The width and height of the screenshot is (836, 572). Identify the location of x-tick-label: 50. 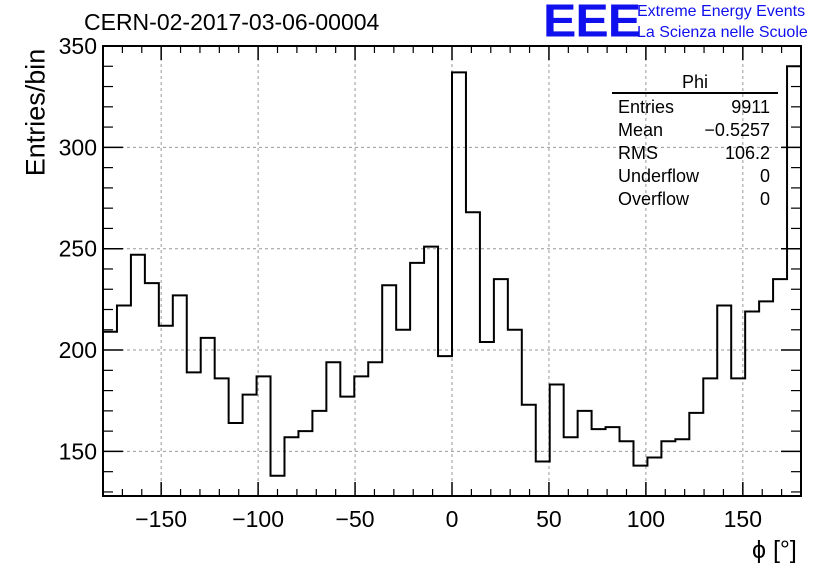
(549, 519).